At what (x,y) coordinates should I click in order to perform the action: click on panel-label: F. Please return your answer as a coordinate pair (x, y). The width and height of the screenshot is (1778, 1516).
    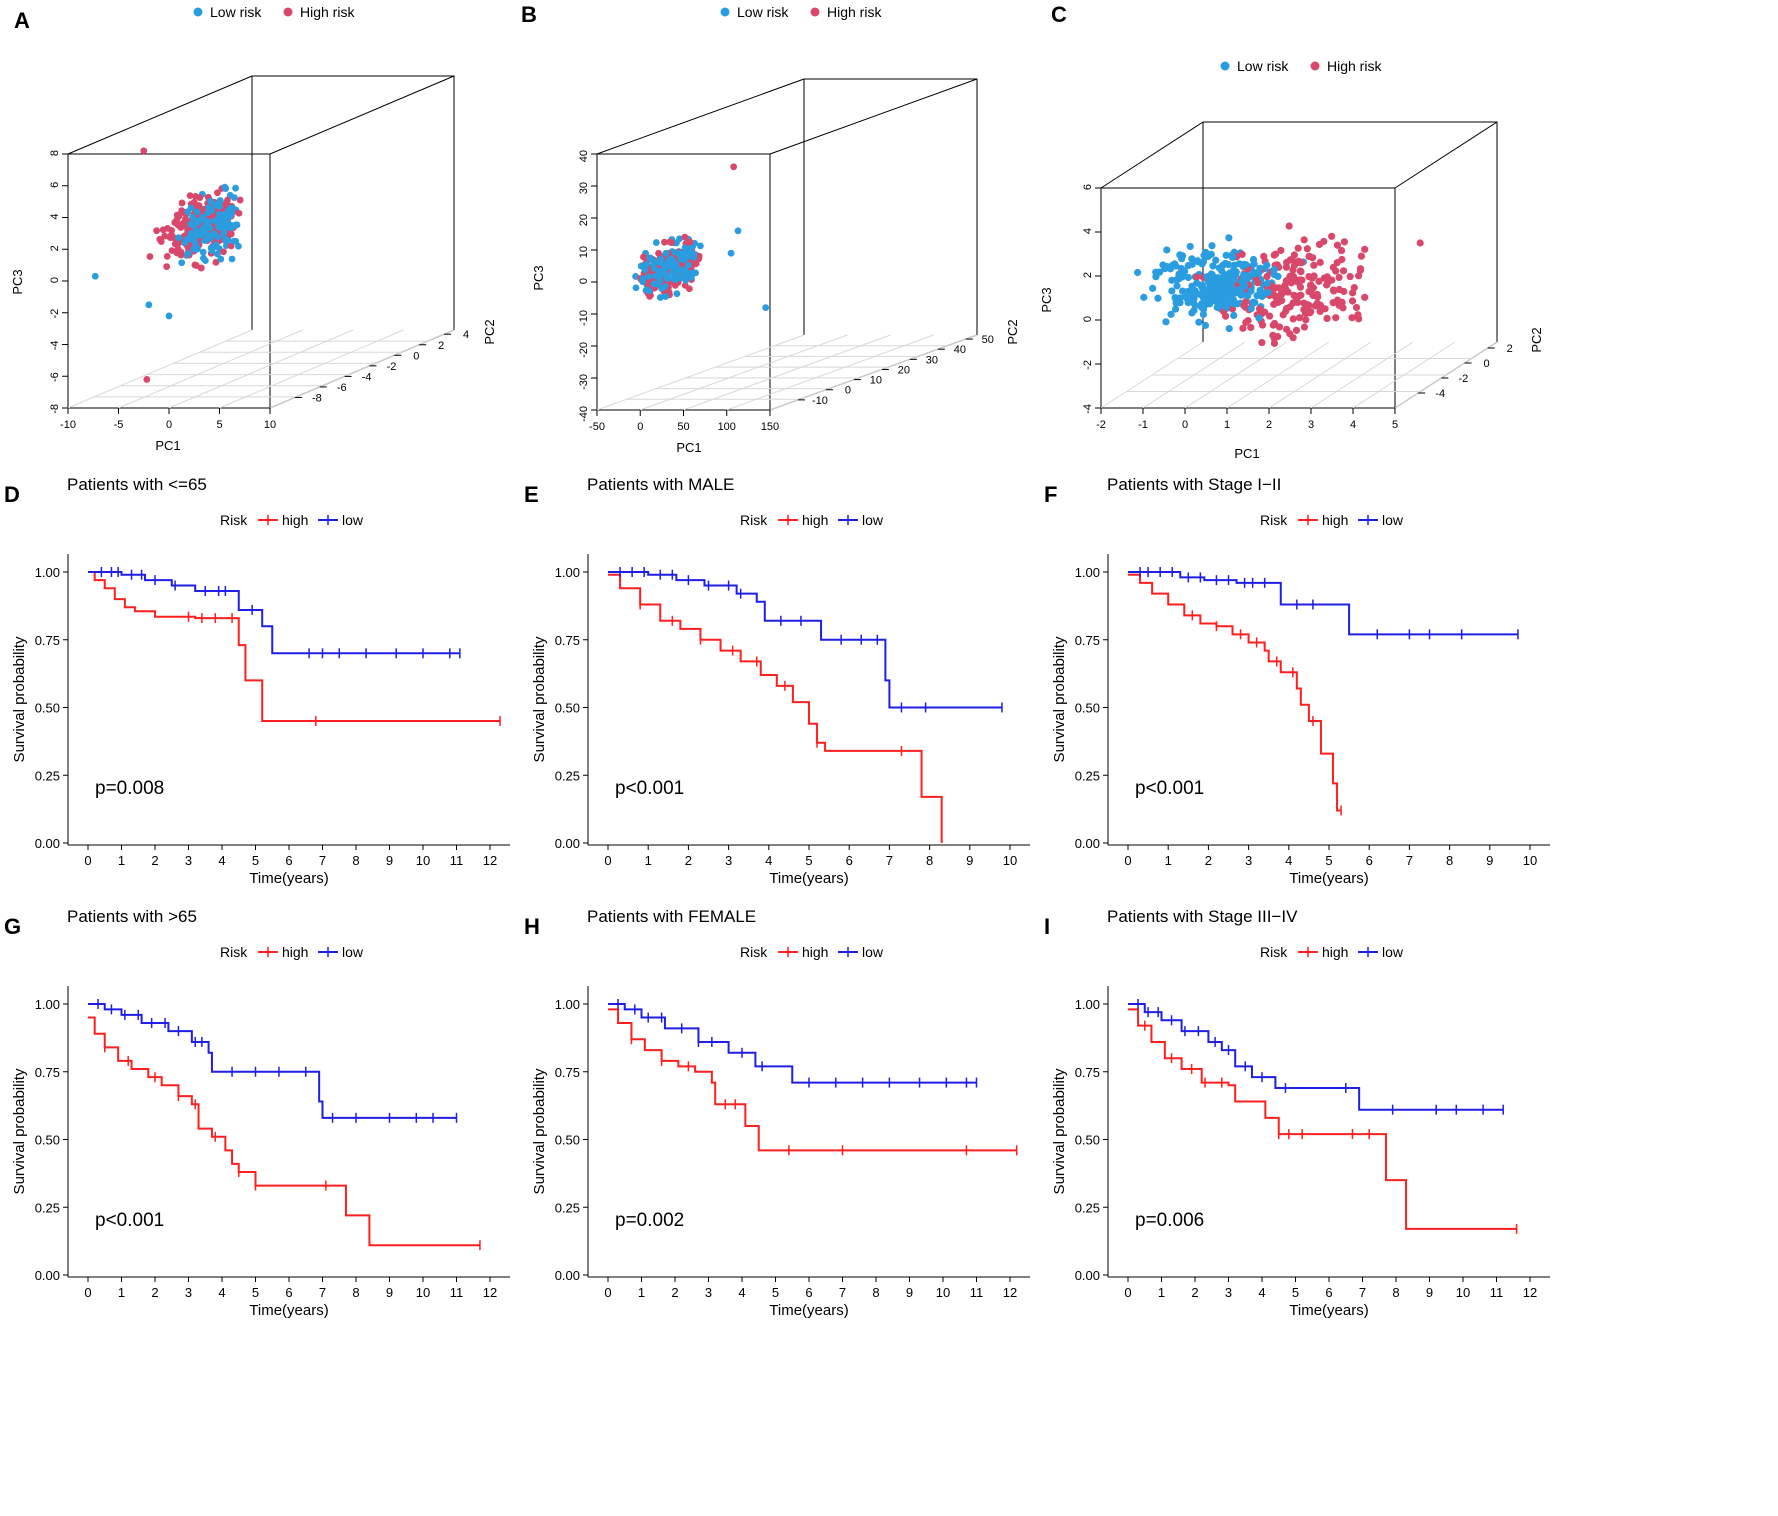
    Looking at the image, I should click on (1050, 494).